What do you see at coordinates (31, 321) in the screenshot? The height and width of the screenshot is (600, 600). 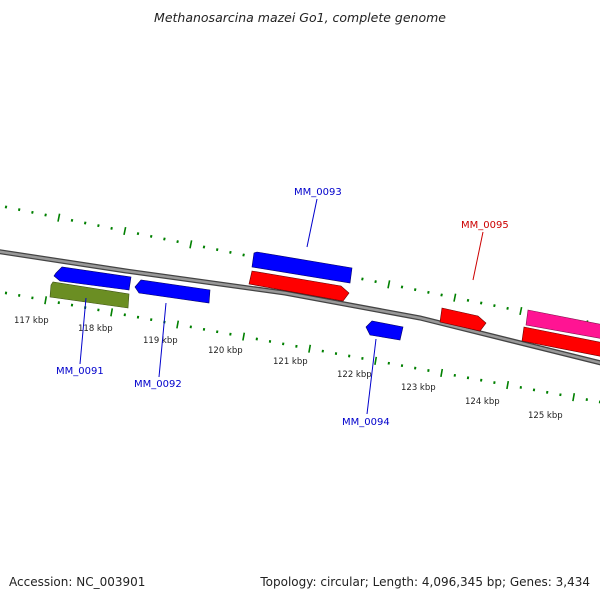 I see `scale-tick-label: 117 kbp` at bounding box center [31, 321].